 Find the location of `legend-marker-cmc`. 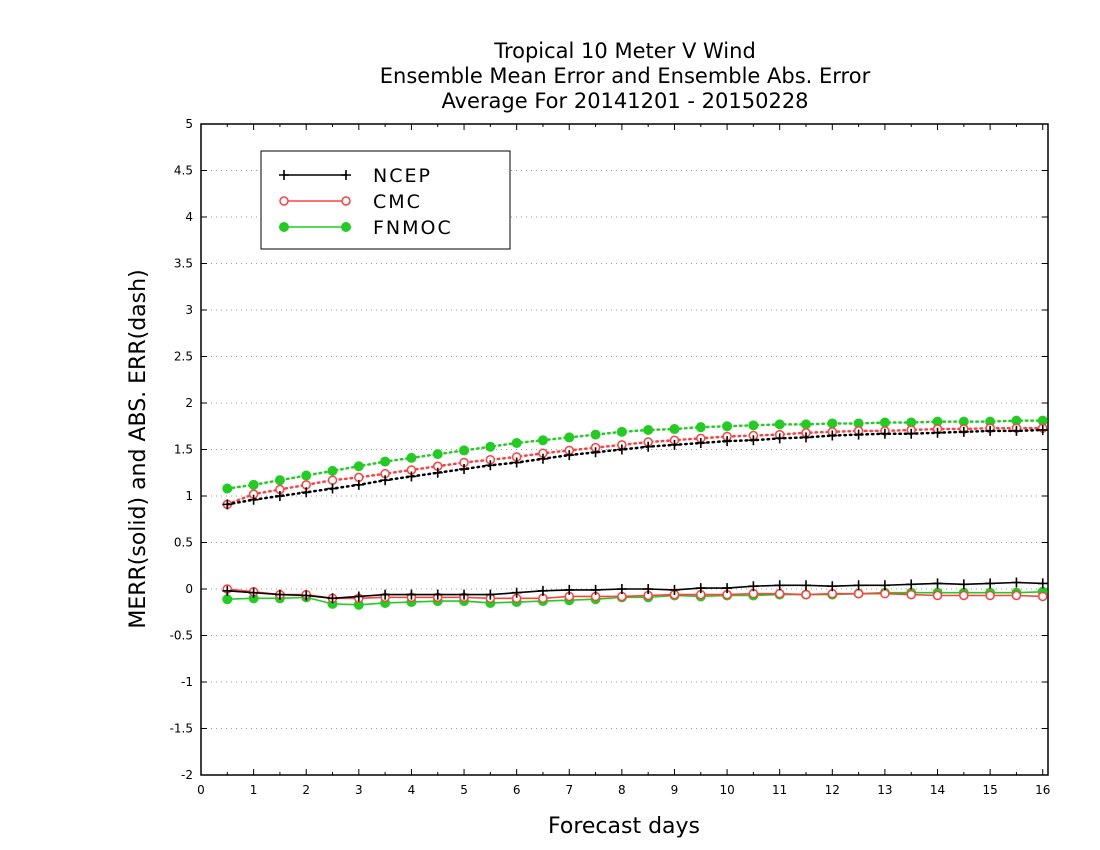

legend-marker-cmc is located at coordinates (346, 201).